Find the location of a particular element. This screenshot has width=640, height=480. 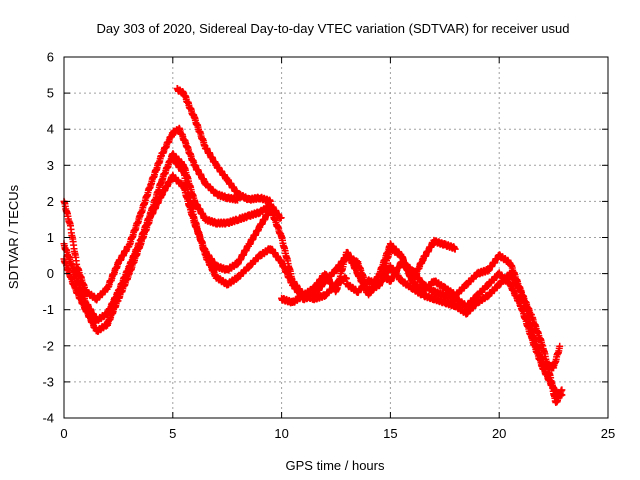

y-tick-label: 3 is located at coordinates (50, 165).